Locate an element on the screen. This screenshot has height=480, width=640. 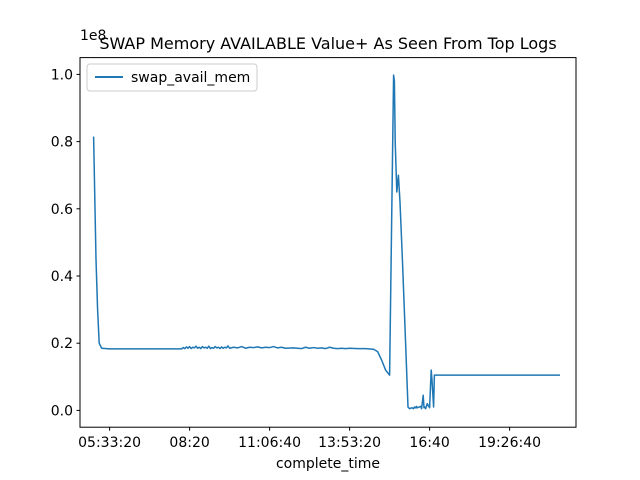
x-tick-label: 08:20 is located at coordinates (189, 443).